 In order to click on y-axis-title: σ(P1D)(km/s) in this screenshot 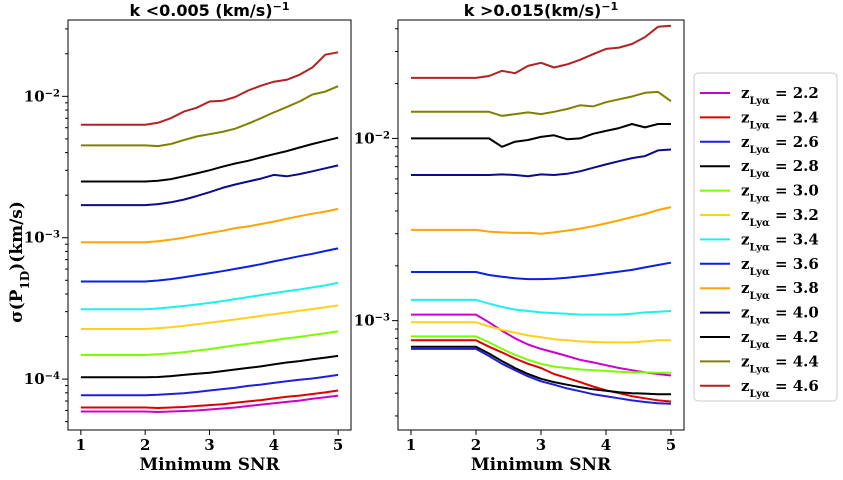, I will do `click(19, 262)`.